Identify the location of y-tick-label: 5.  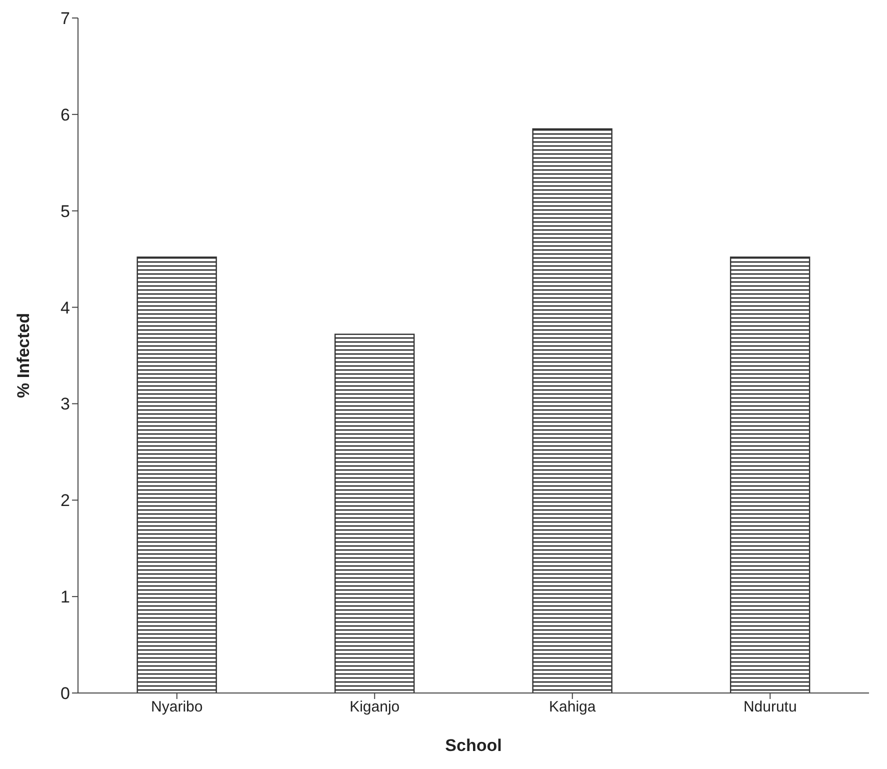
(65, 211).